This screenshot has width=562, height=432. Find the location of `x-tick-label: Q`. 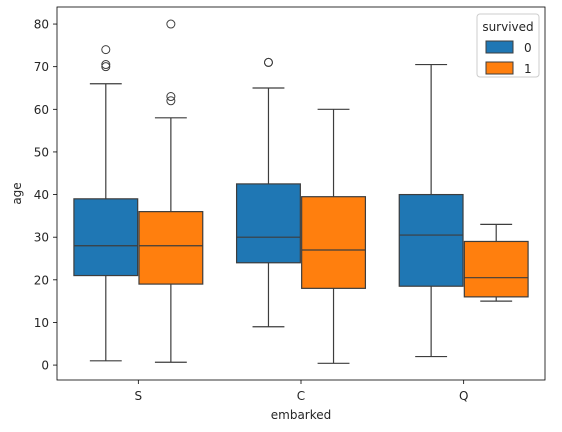

x-tick-label: Q is located at coordinates (463, 396).